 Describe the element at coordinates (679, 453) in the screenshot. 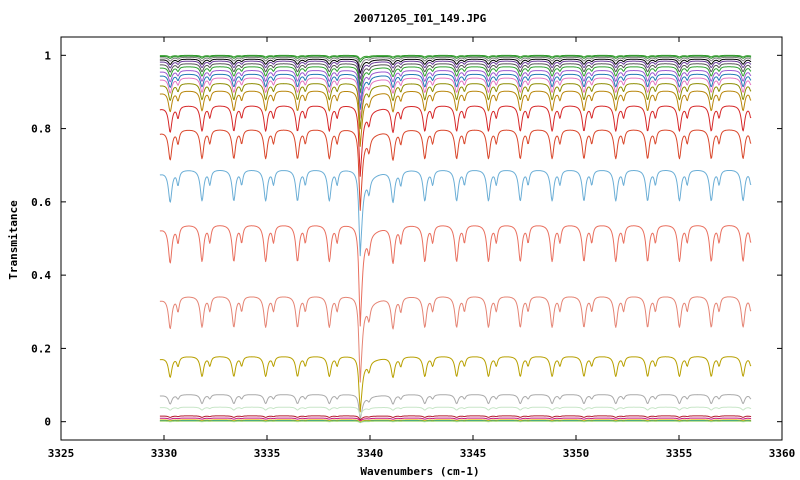

I see `x-tick-label: 3355` at that location.